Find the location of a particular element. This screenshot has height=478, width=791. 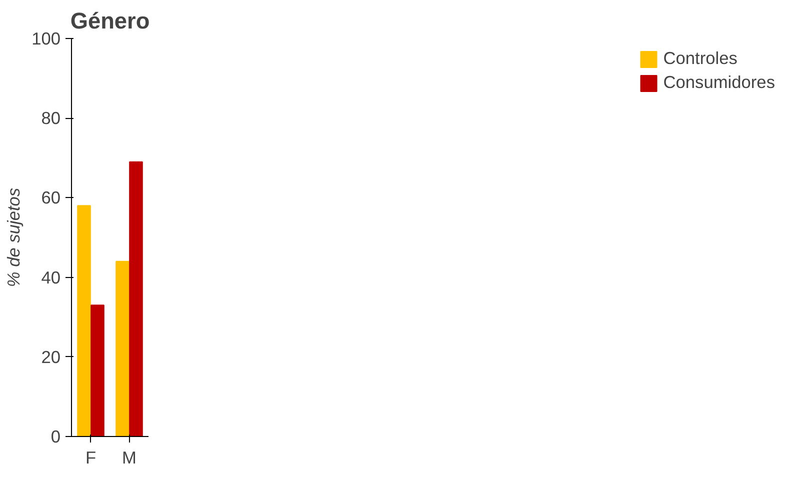

y-tick-label: 80 is located at coordinates (51, 118).